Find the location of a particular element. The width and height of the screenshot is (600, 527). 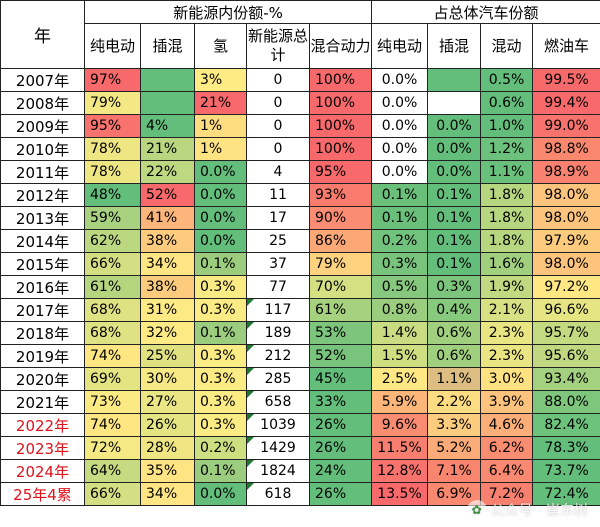

table-row: 2007年 97% 3% 0 100% 0.0% 0.5% 99.5% is located at coordinates (300, 80).